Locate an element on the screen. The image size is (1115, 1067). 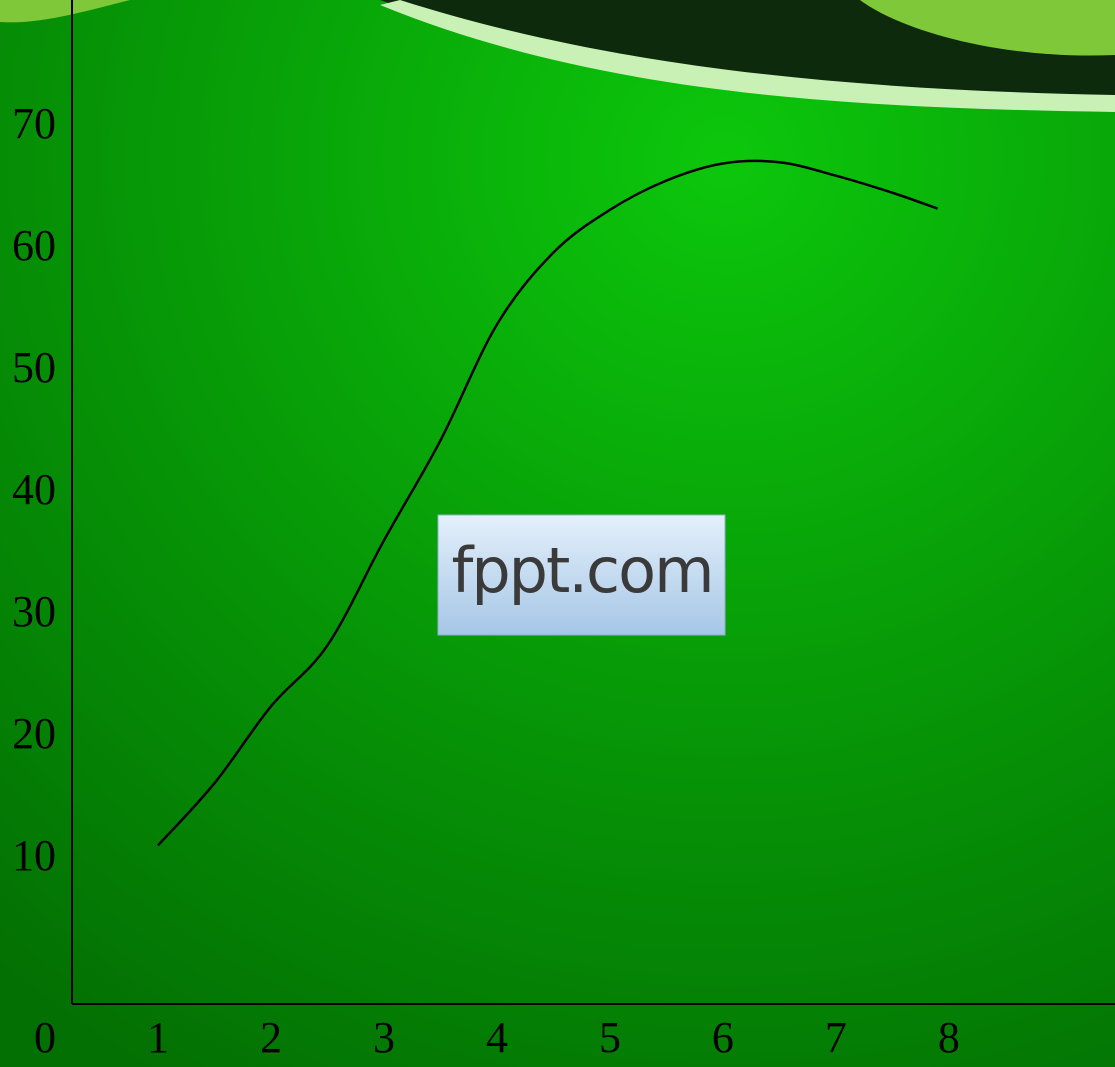
x-tick-label: 2 is located at coordinates (271, 1037).